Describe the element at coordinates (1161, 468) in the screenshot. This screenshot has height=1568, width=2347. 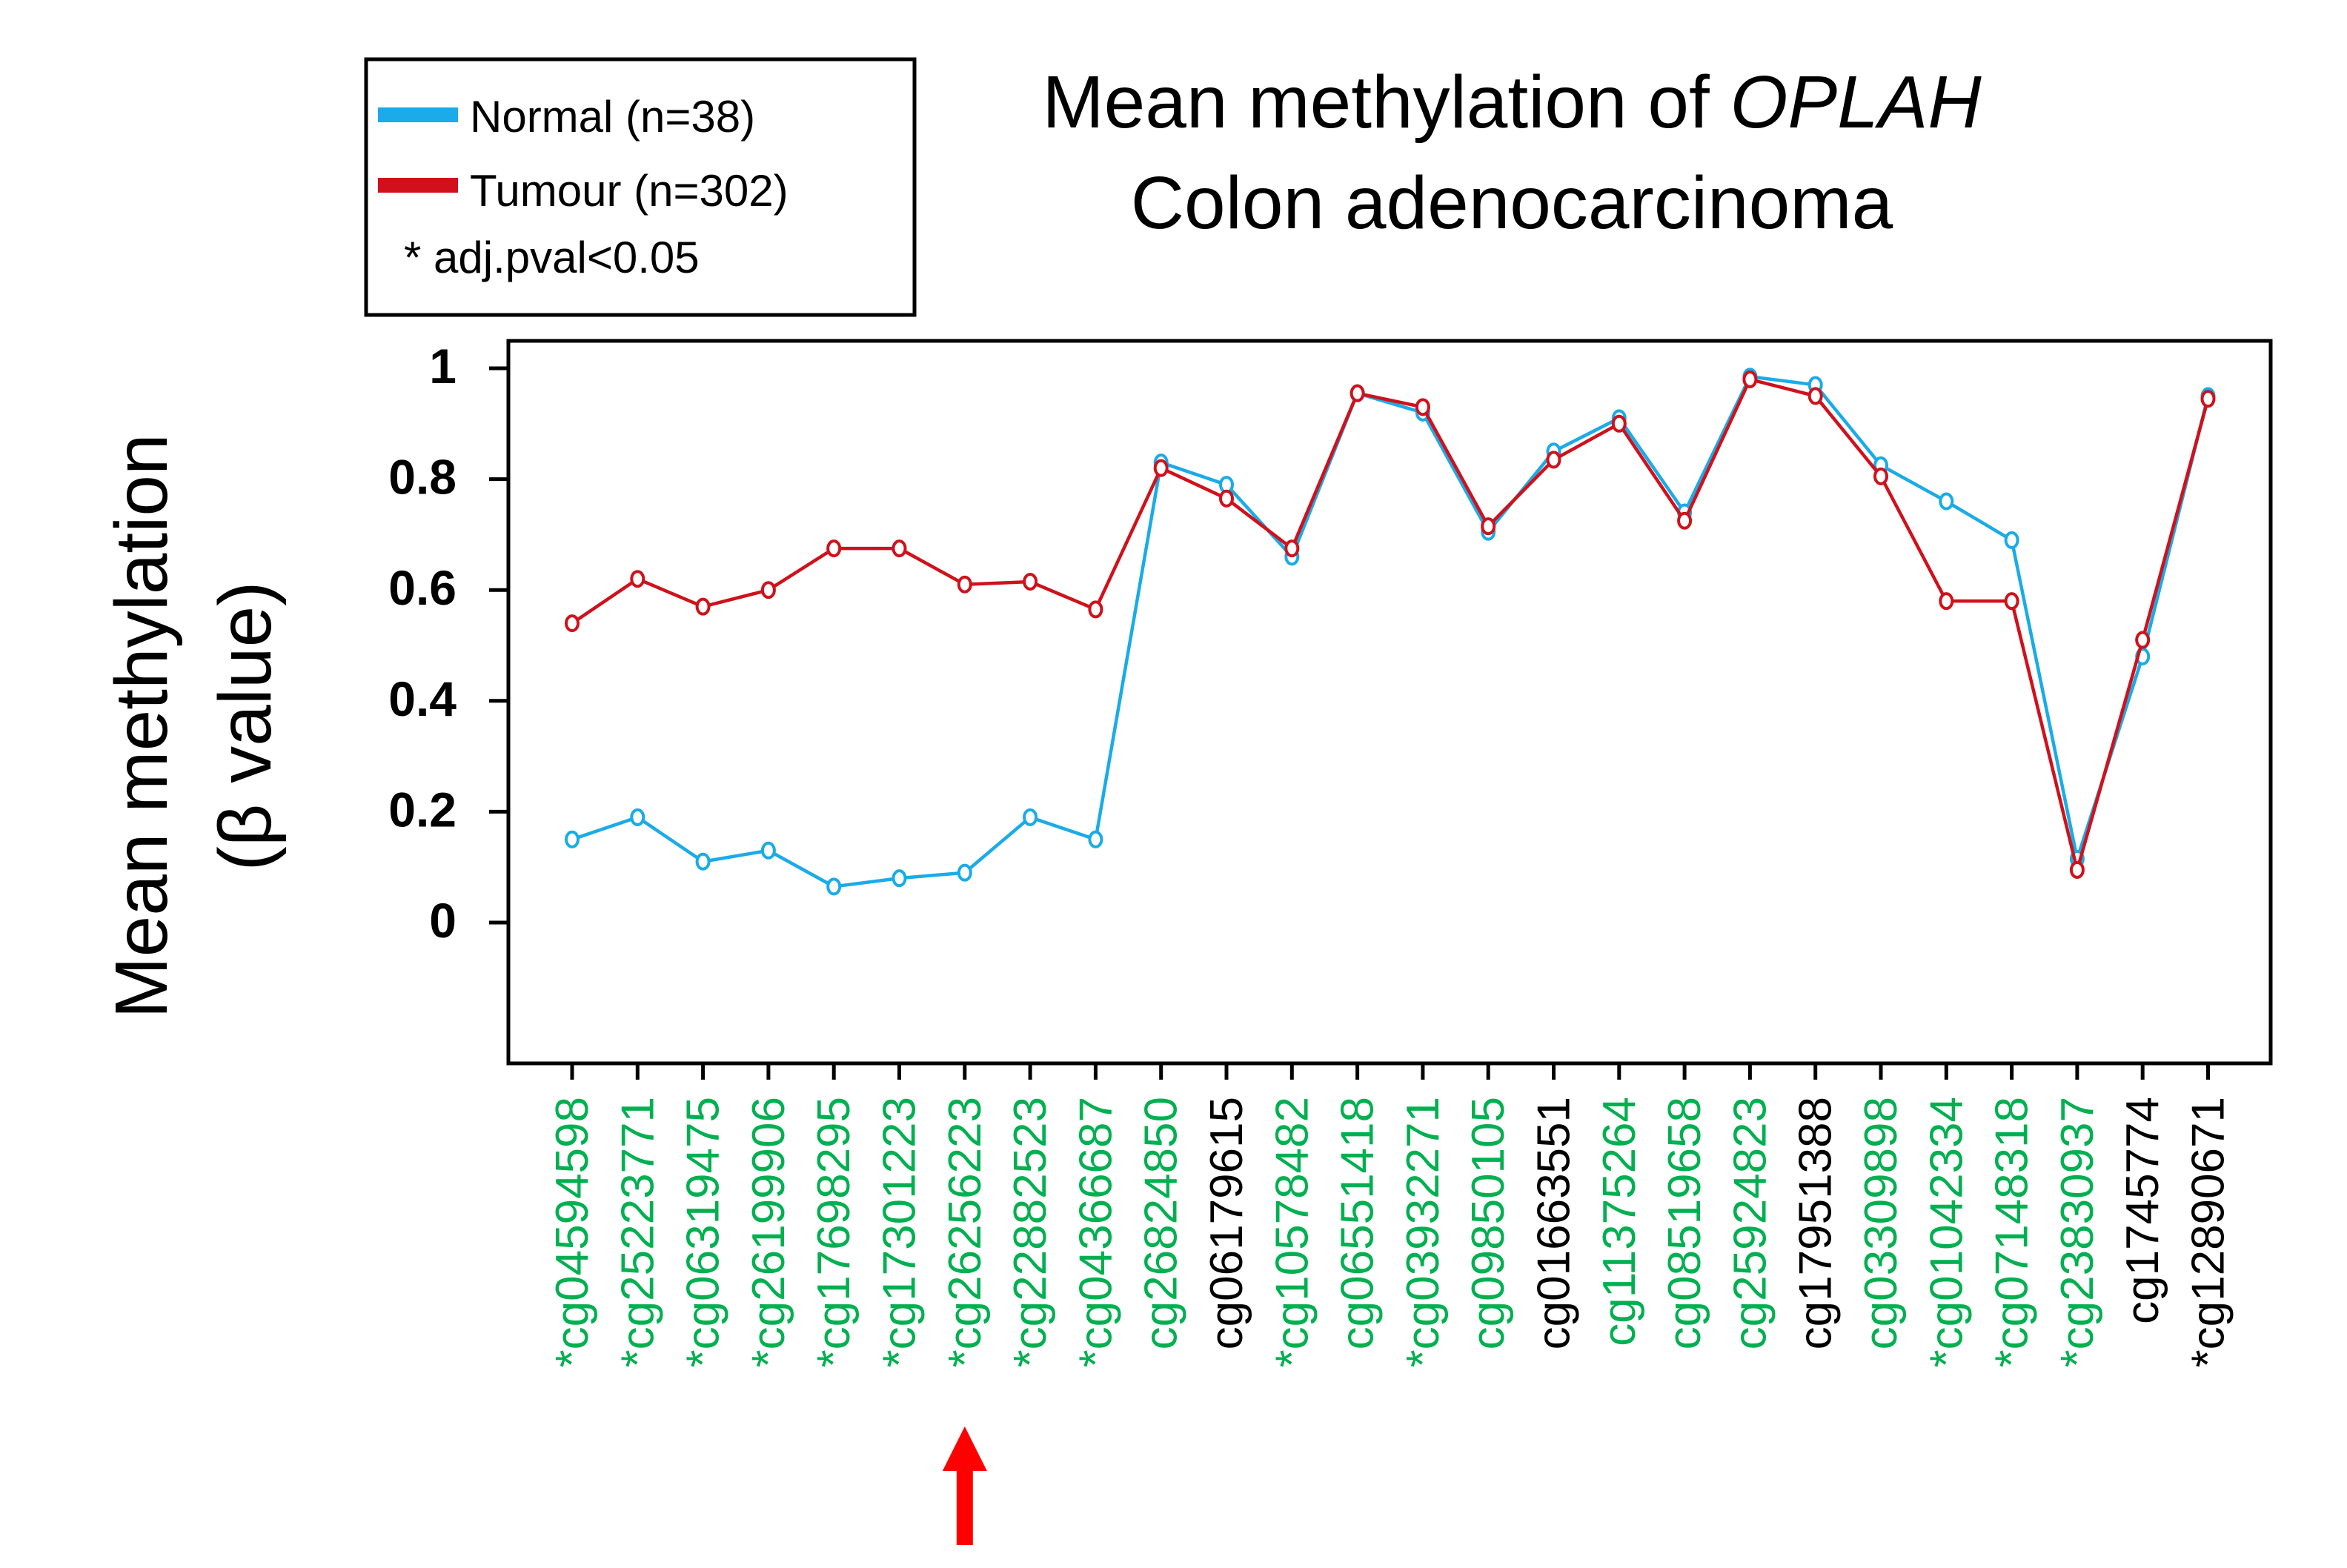
I see `point-tumour-cg26824850` at that location.